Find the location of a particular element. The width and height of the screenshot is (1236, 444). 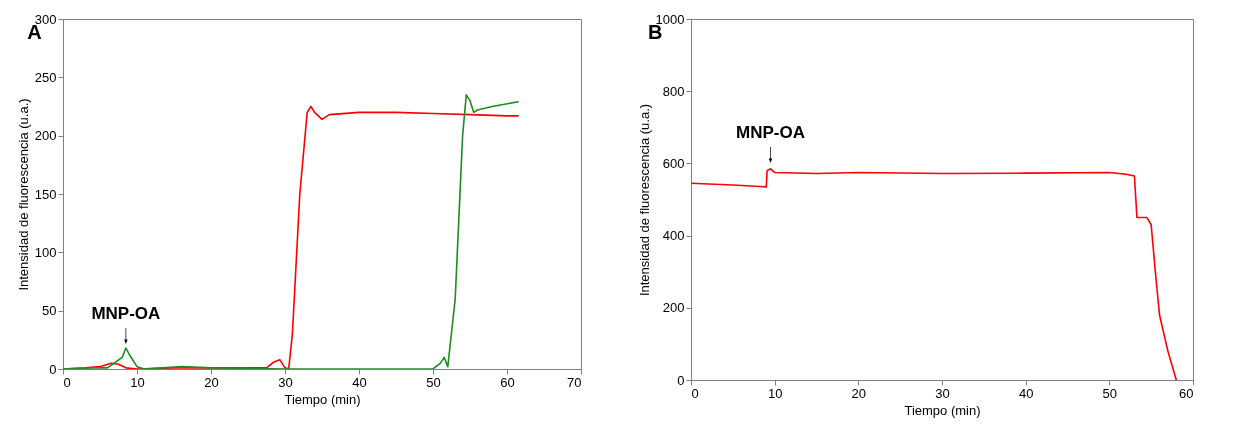

x-tick-label: 70 is located at coordinates (574, 382).